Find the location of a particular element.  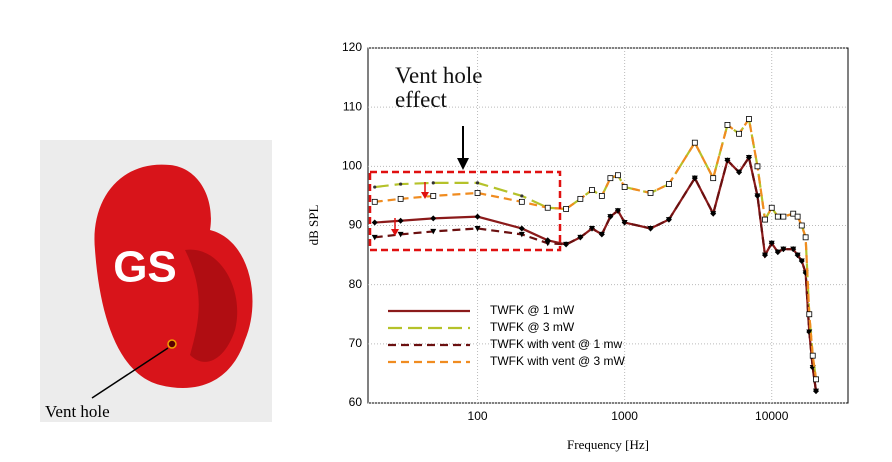

x-tick-label: 10000 is located at coordinates (772, 416).